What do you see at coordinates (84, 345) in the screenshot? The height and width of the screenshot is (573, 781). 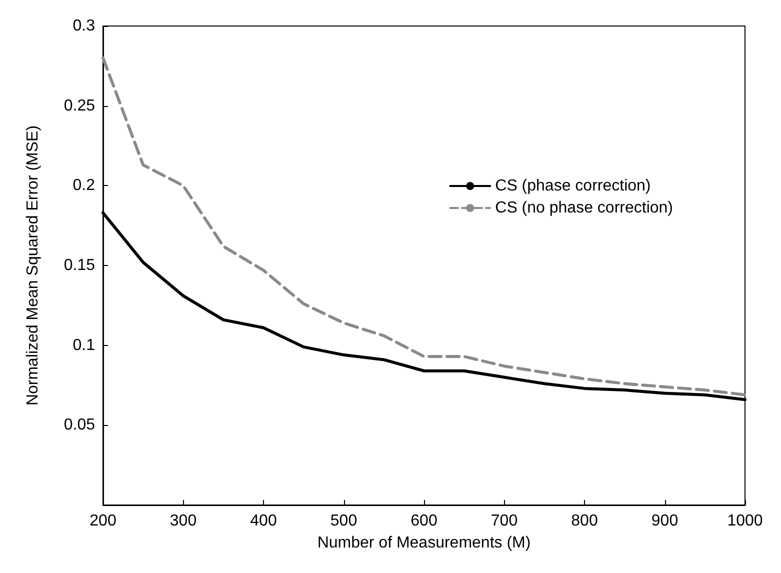 I see `y-tick-label: 0.1` at bounding box center [84, 345].